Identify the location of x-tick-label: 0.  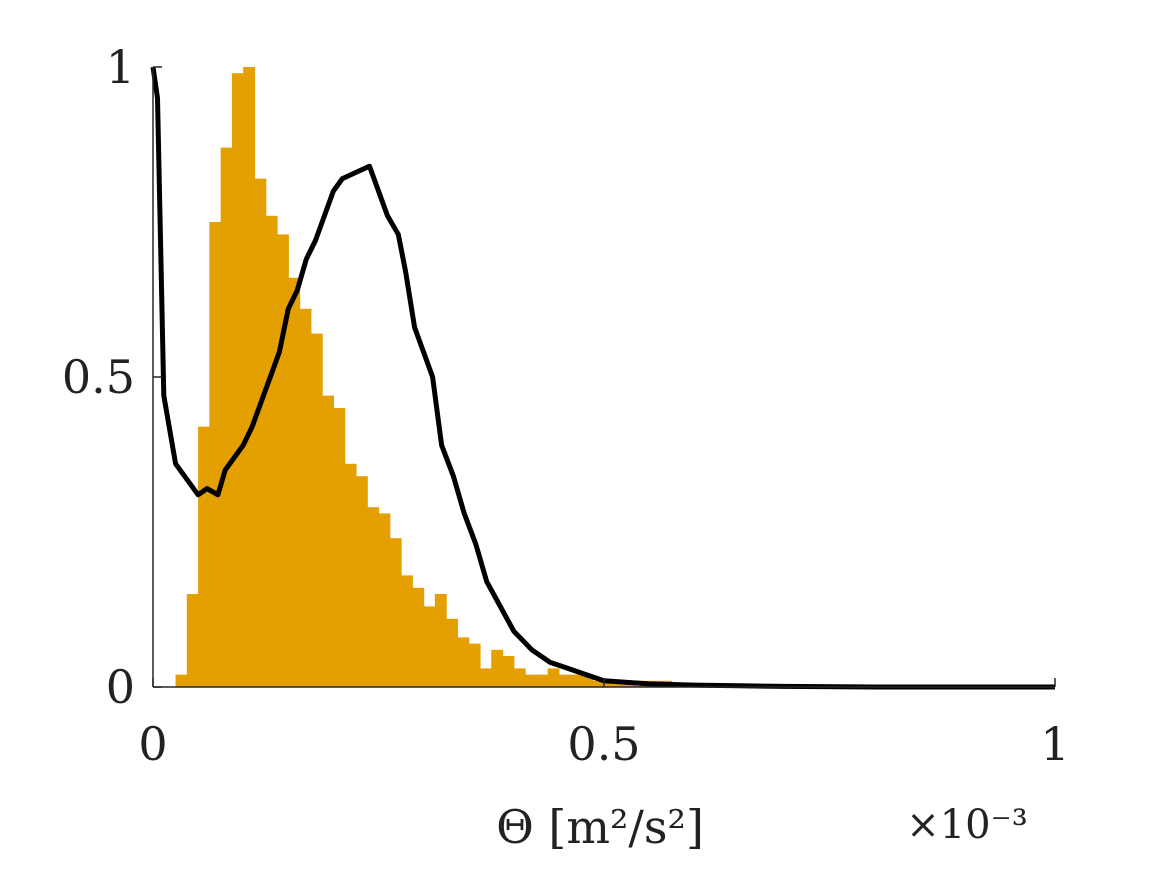
(152, 744).